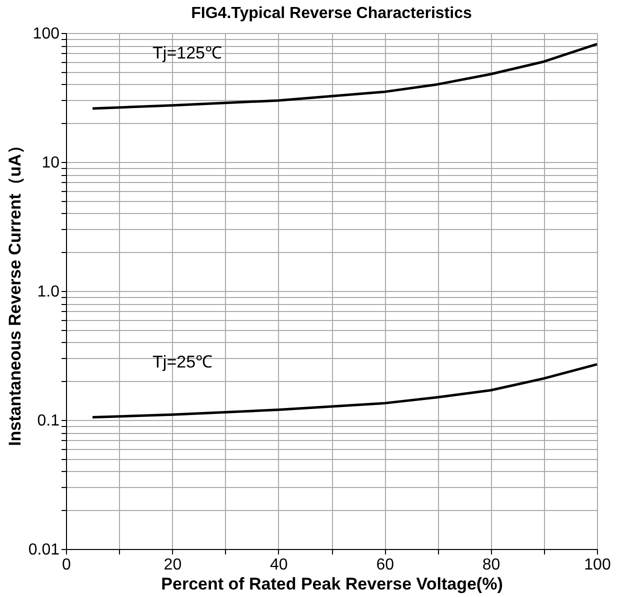 This screenshot has height=597, width=626. Describe the element at coordinates (48, 421) in the screenshot. I see `y-tick-label: 0.1` at that location.